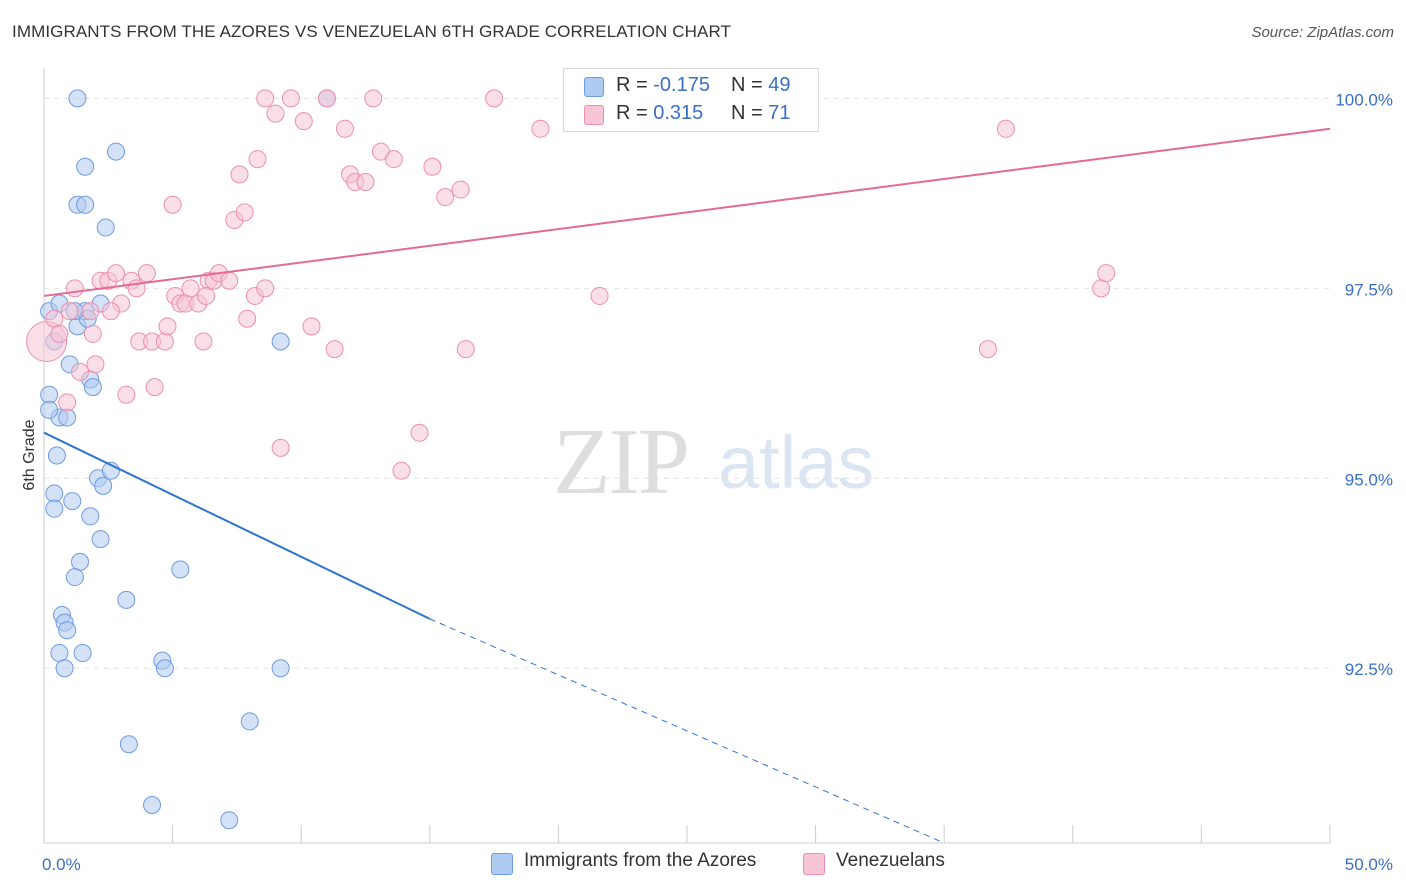 The image size is (1406, 892). I want to click on series-swatch-blue, so click(502, 864).